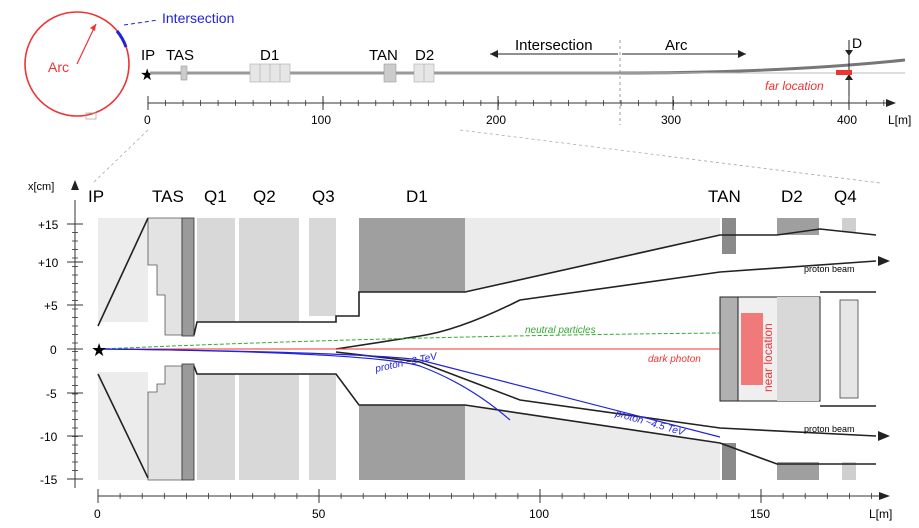 The image size is (919, 528). Describe the element at coordinates (86, 44) in the screenshot. I see `ring-arrow` at that location.